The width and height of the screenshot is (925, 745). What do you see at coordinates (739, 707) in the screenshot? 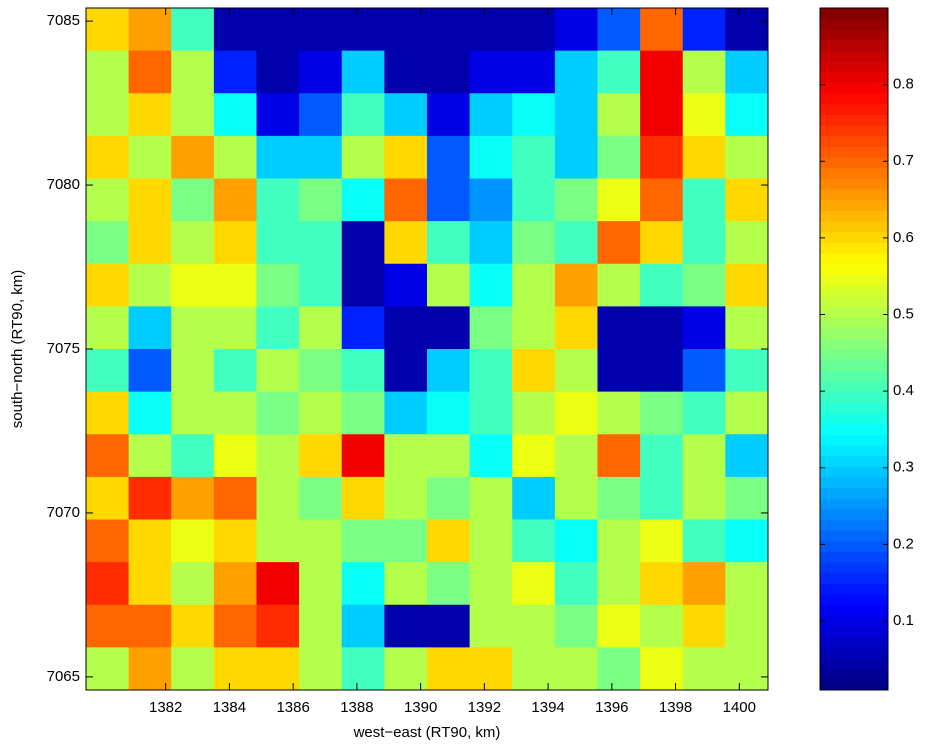
I see `x-tick-label: 1400` at bounding box center [739, 707].